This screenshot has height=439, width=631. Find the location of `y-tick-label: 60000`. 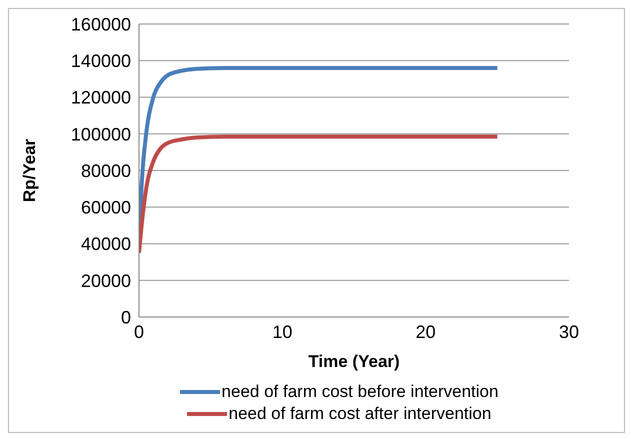

y-tick-label: 60000 is located at coordinates (105, 208).